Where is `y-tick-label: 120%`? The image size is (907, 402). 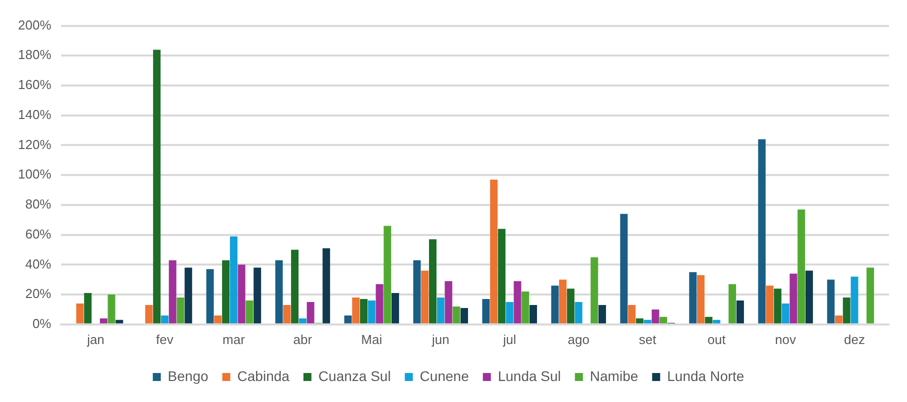
y-tick-label: 120% is located at coordinates (35, 144).